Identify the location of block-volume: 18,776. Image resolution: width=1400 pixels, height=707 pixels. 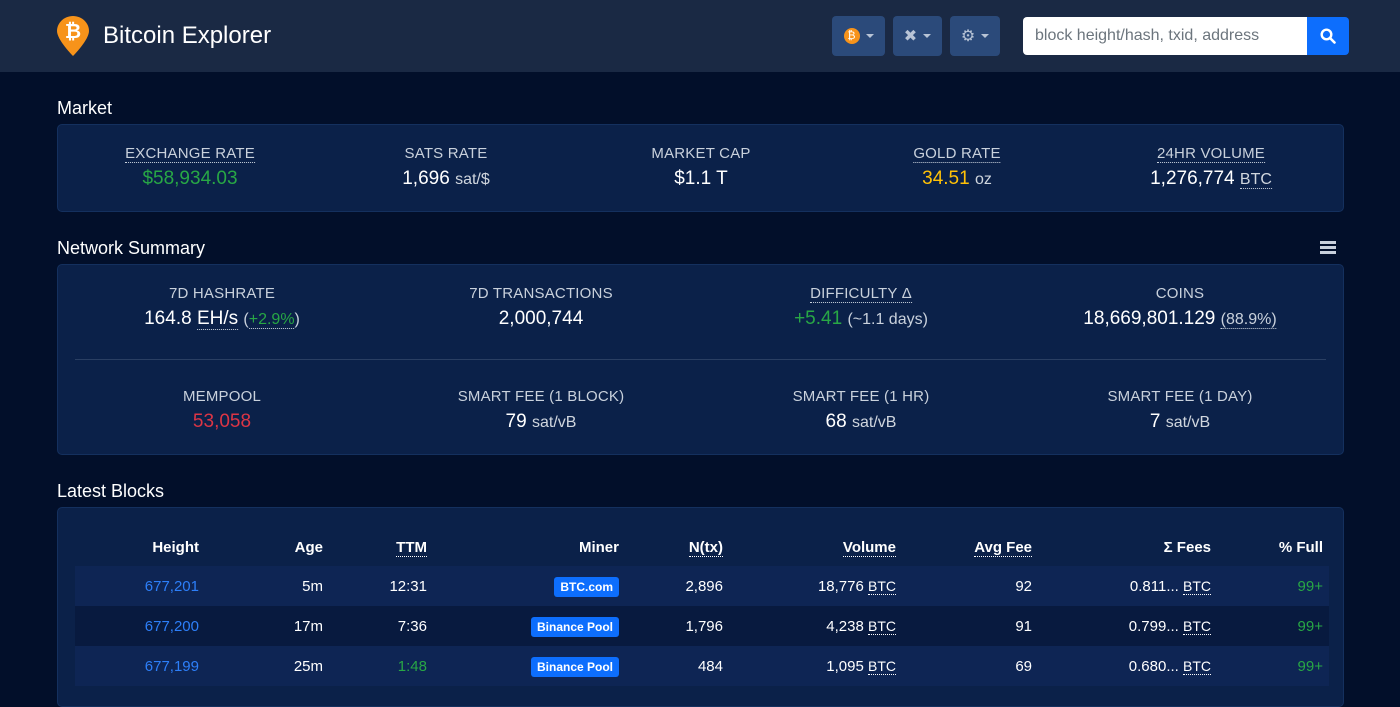
(840, 586).